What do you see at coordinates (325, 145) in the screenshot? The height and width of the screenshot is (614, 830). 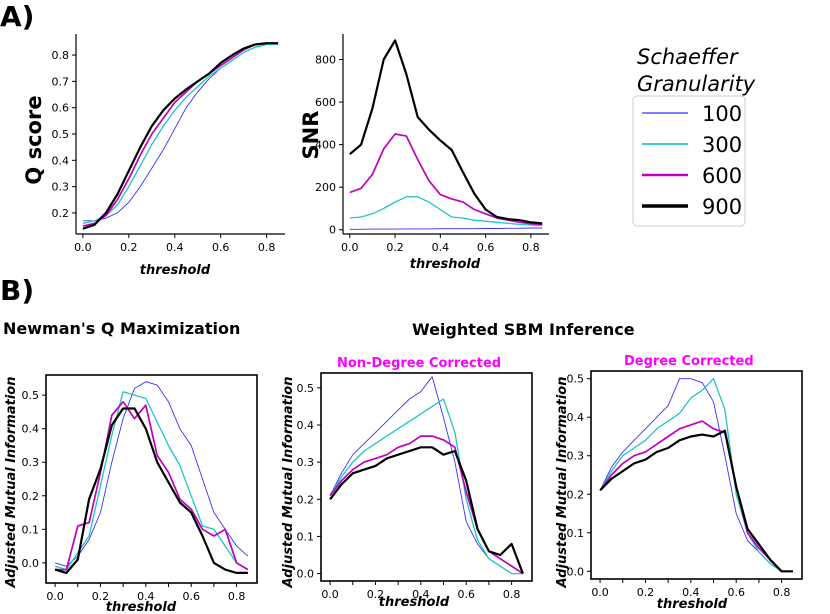 I see `y-tick-label: 400` at bounding box center [325, 145].